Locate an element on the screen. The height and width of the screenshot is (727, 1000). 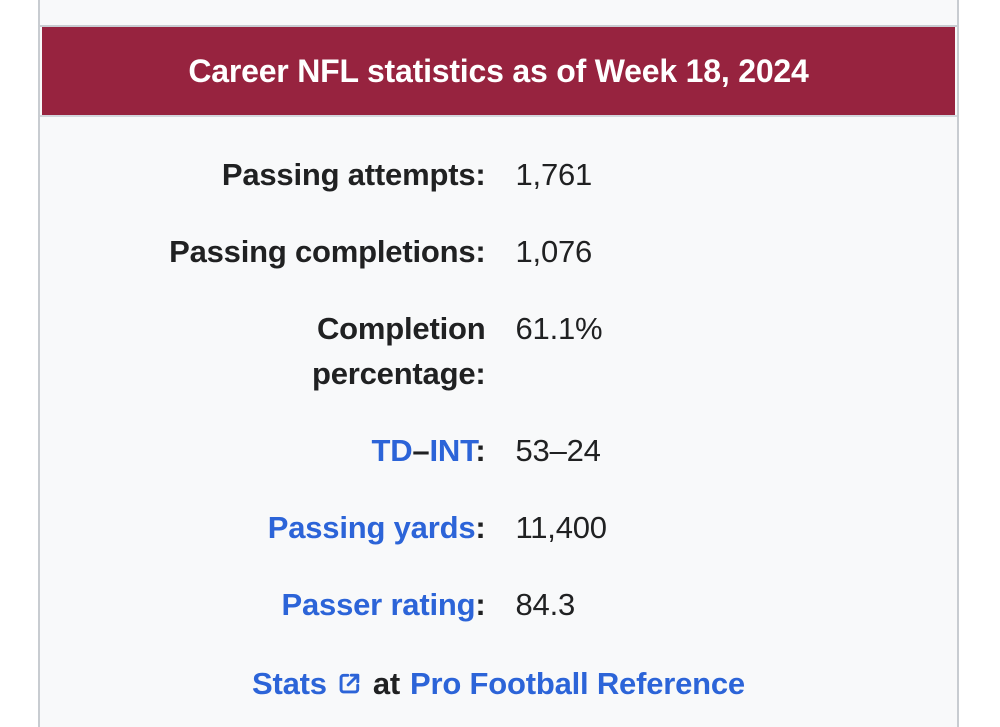
stat-value: 1,761 is located at coordinates (554, 174).